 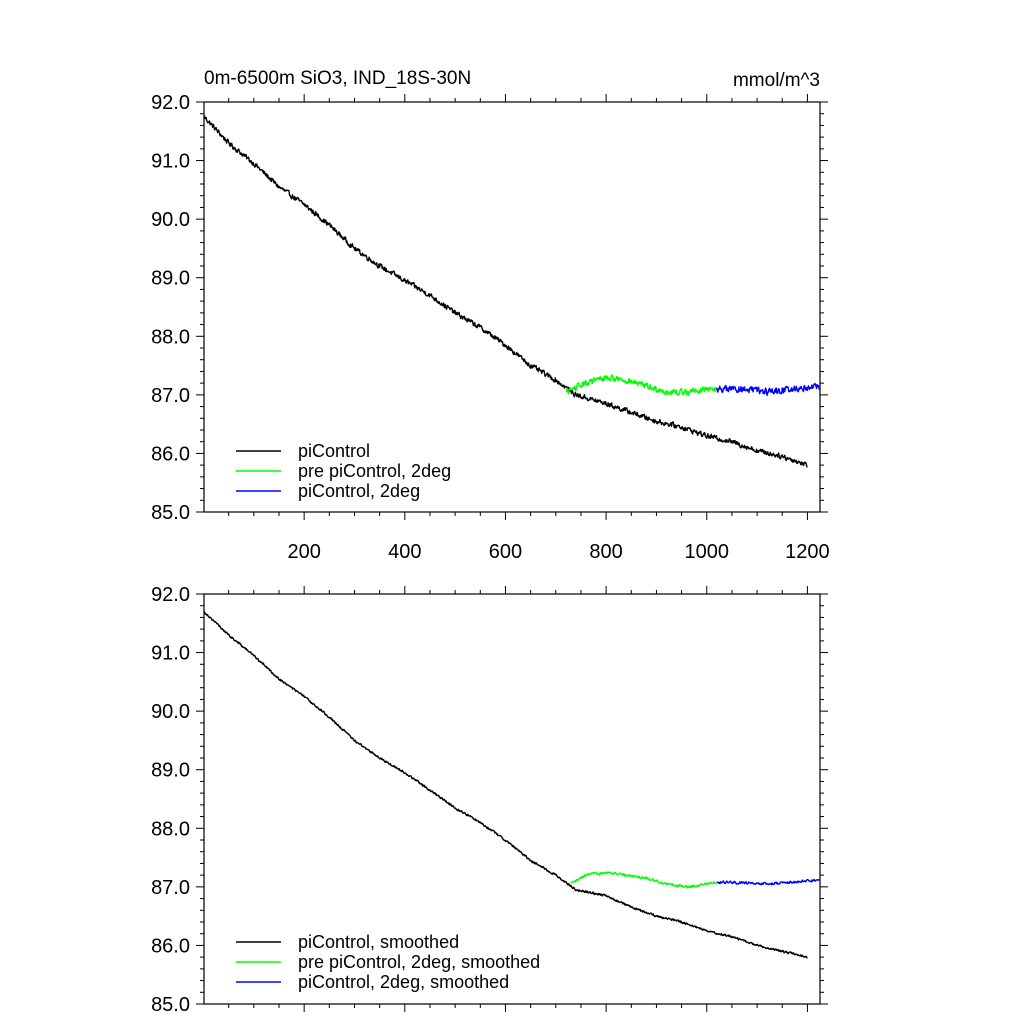 What do you see at coordinates (419, 962) in the screenshot?
I see `legend-label: pre piControl, 2deg, smoothed` at bounding box center [419, 962].